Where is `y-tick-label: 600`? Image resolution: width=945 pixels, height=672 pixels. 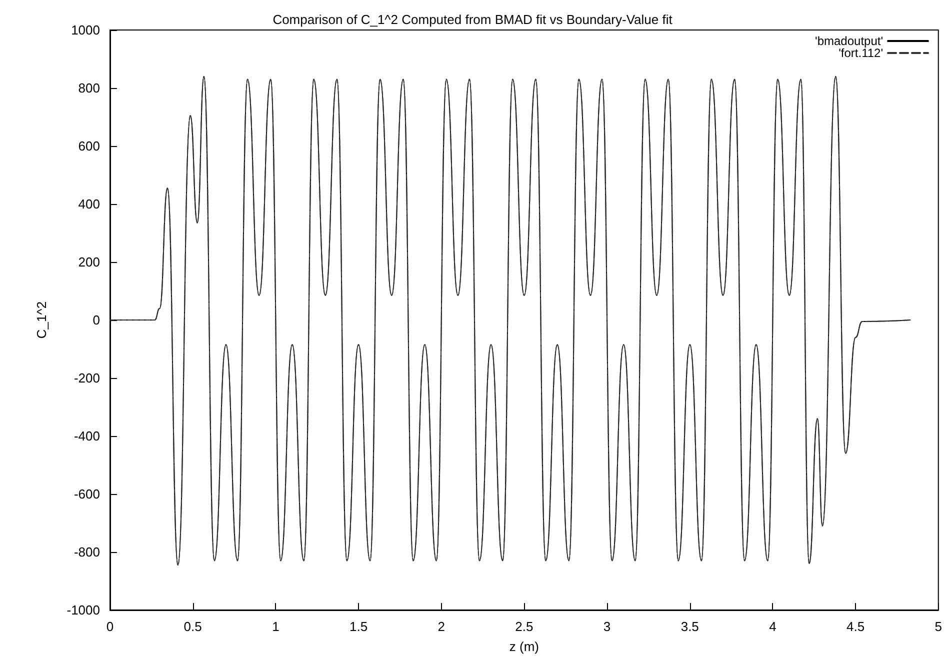
y-tick-label: 600 is located at coordinates (89, 146).